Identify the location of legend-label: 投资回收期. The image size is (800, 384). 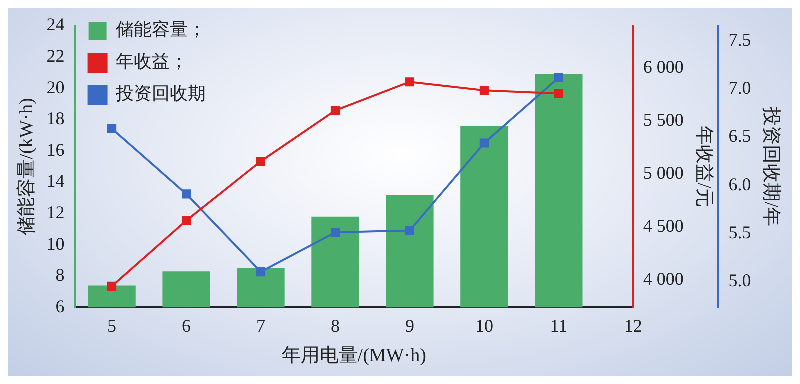
(160, 94).